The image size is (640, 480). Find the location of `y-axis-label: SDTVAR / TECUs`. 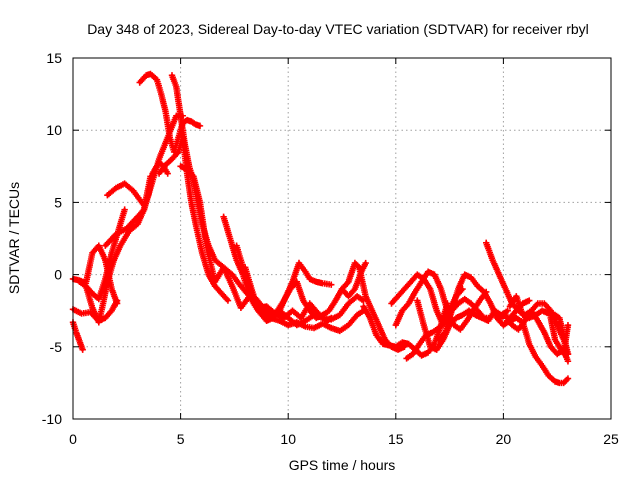

y-axis-label: SDTVAR / TECUs is located at coordinates (14, 238).